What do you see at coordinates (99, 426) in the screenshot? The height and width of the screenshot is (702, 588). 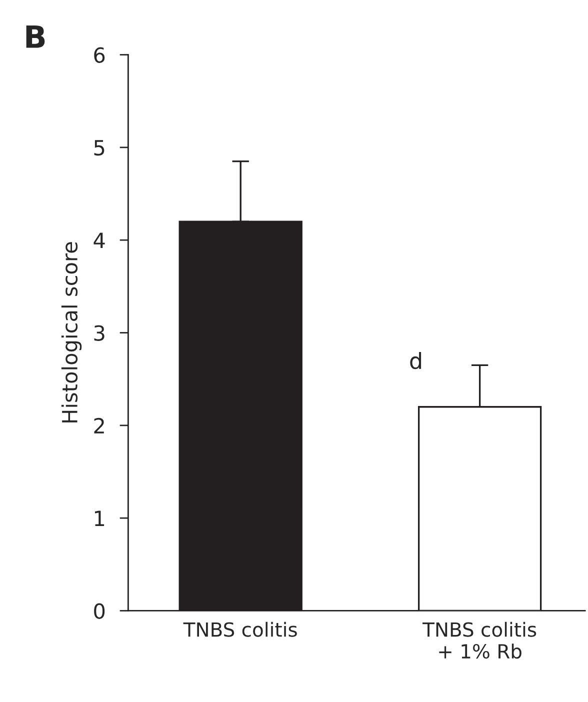 I see `y-tick-label: 2` at bounding box center [99, 426].